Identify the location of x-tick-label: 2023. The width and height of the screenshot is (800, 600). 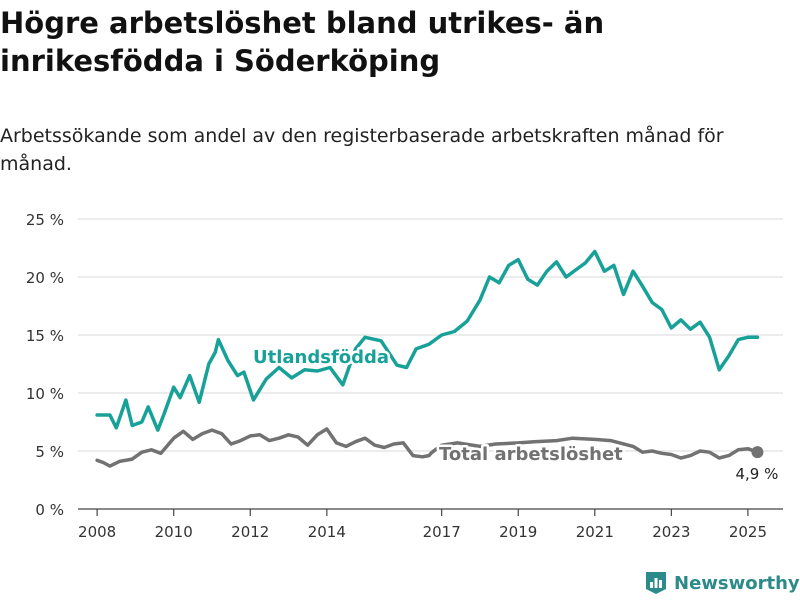
(671, 532).